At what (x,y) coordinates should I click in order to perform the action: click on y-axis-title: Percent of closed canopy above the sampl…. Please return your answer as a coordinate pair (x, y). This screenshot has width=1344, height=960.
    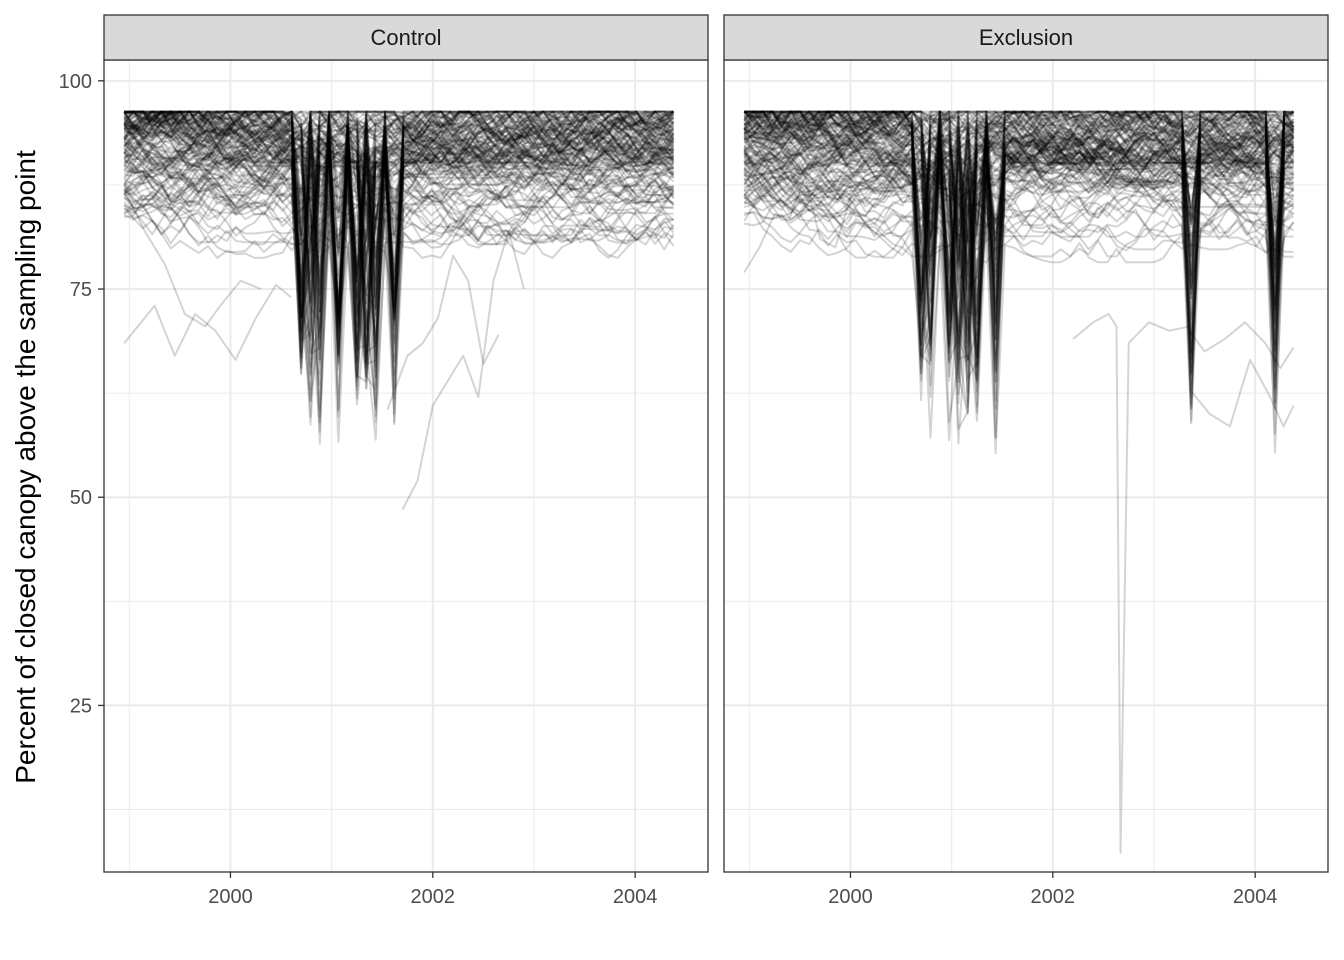
    Looking at the image, I should click on (25, 467).